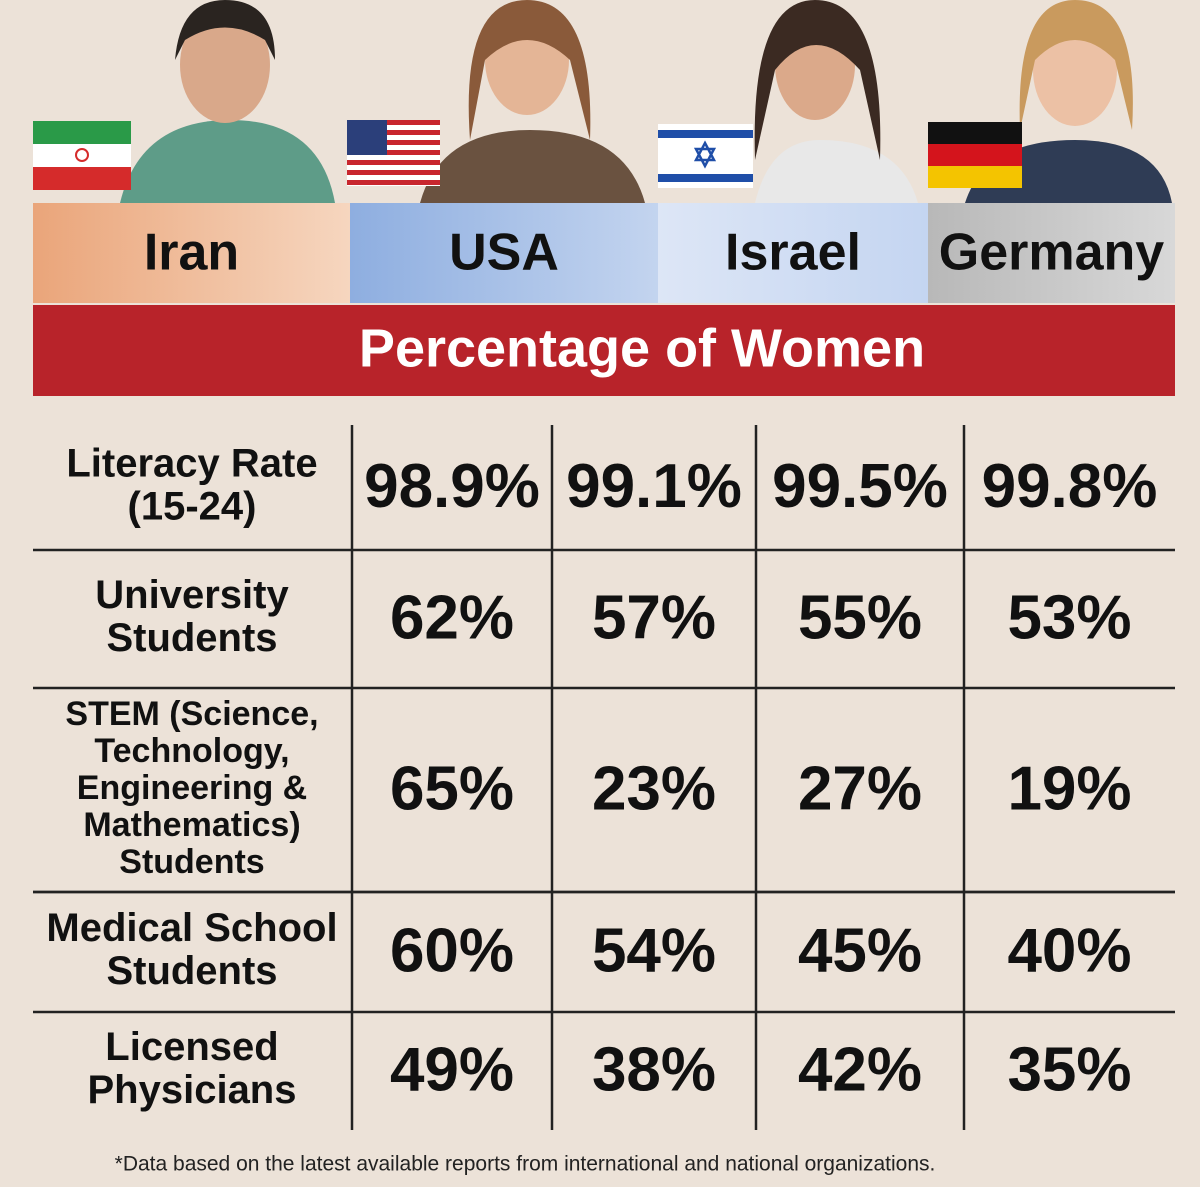 The width and height of the screenshot is (1200, 1187). I want to click on cell-value: 42%, so click(860, 1069).